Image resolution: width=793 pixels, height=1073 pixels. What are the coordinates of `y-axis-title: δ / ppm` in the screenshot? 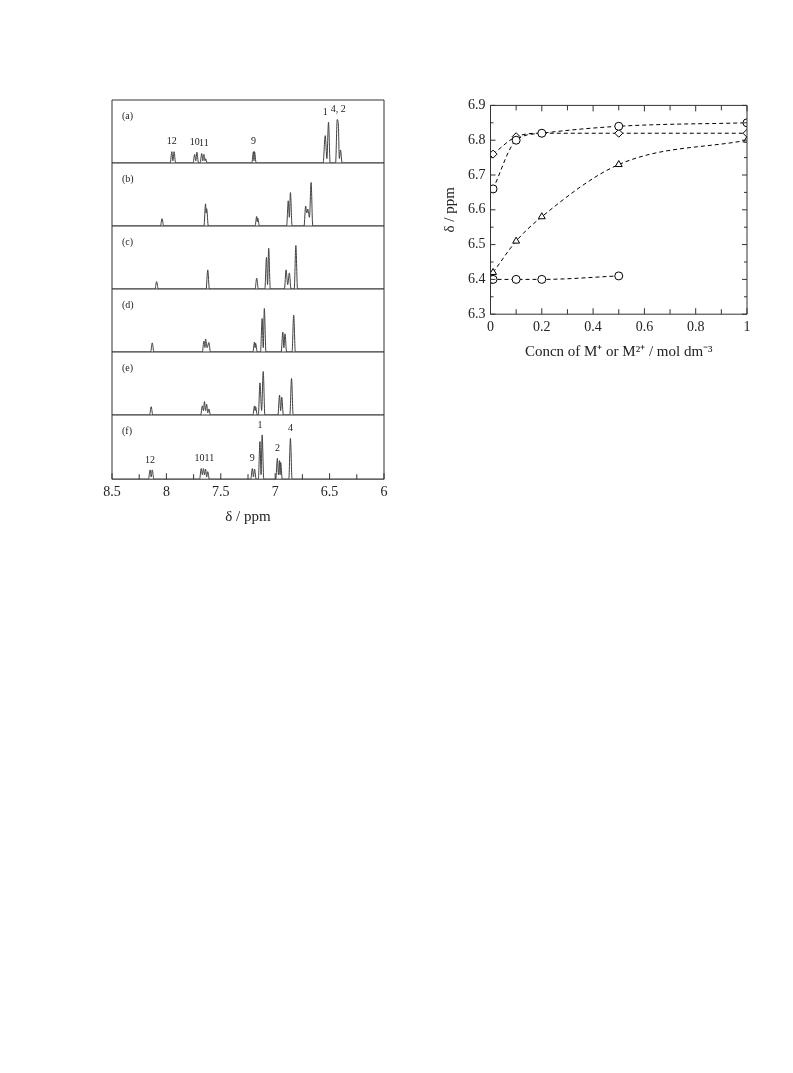 It's located at (448, 209).